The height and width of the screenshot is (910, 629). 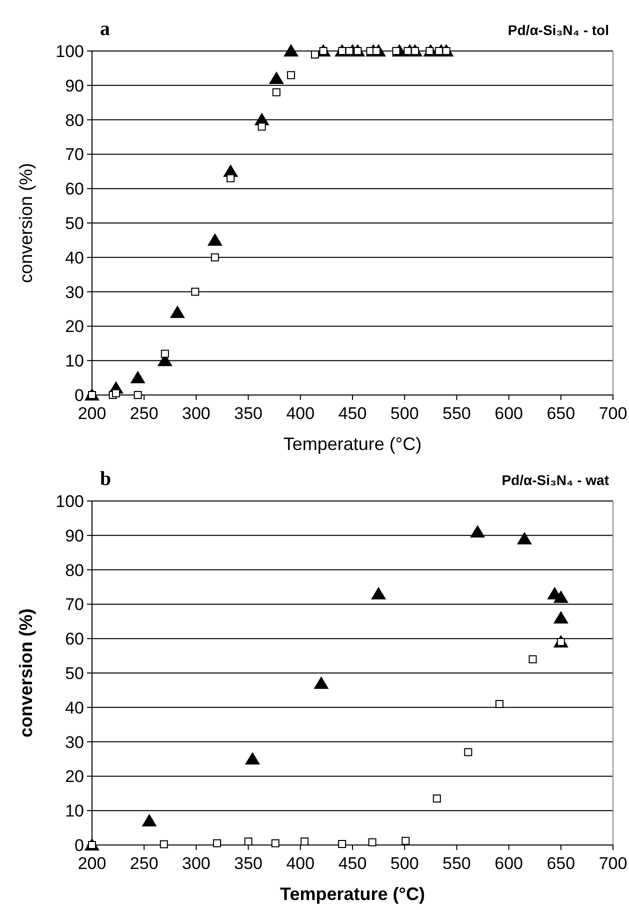 I want to click on chart-subtitle: Pd/α-Si₃N₄ - wat, so click(x=556, y=480).